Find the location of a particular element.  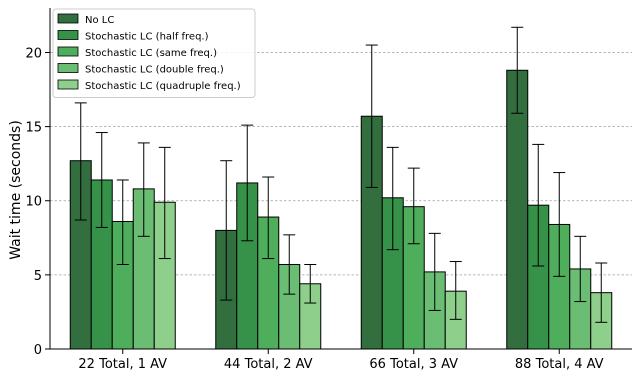

legend-label: Stochastic LC (double freq.) is located at coordinates (154, 70).